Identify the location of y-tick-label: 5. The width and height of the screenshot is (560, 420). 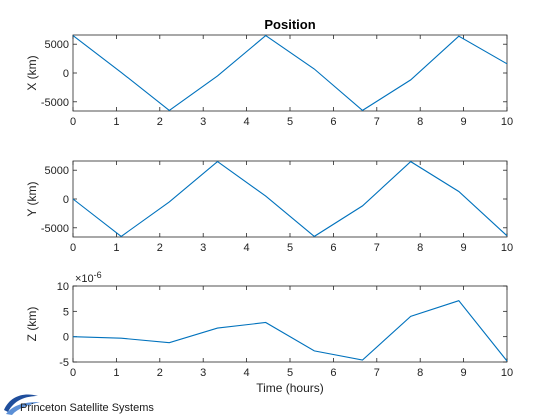
(66, 312).